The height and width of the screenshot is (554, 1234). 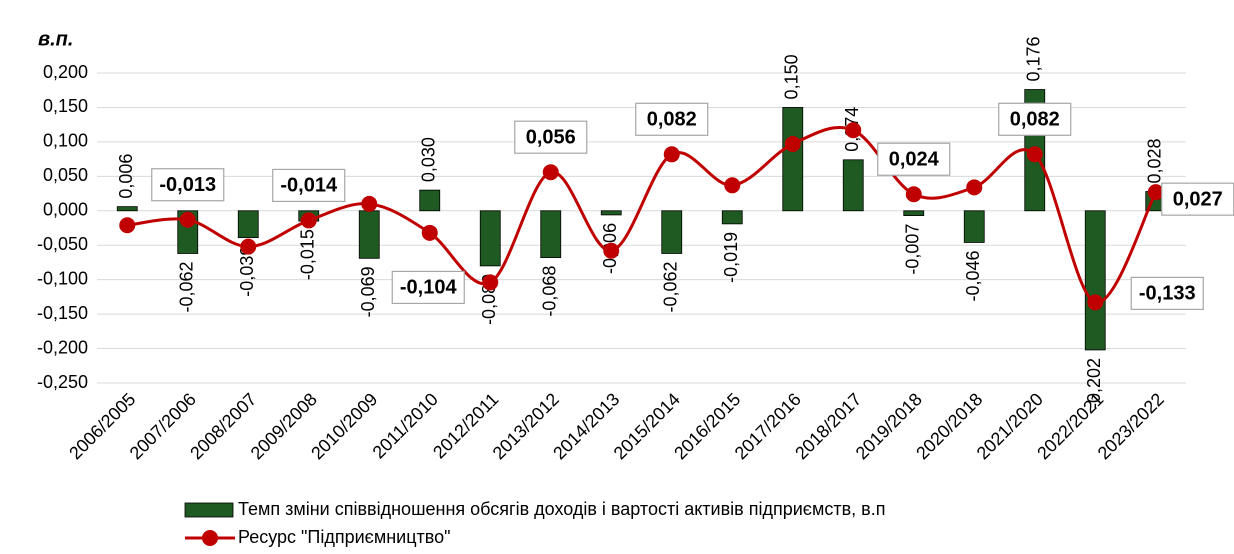 What do you see at coordinates (792, 76) in the screenshot?
I see `bar-value-label: 0,150` at bounding box center [792, 76].